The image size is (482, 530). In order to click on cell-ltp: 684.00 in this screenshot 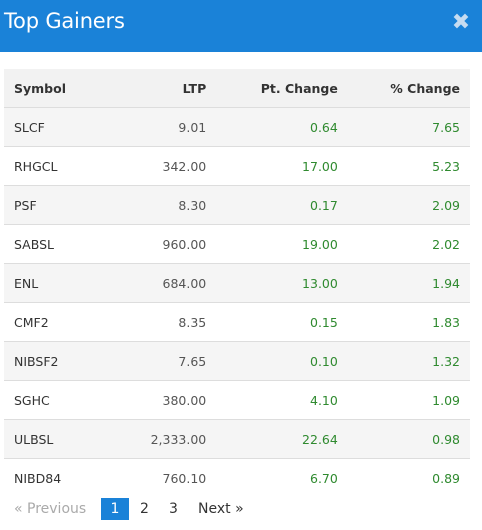, I will do `click(168, 283)`.